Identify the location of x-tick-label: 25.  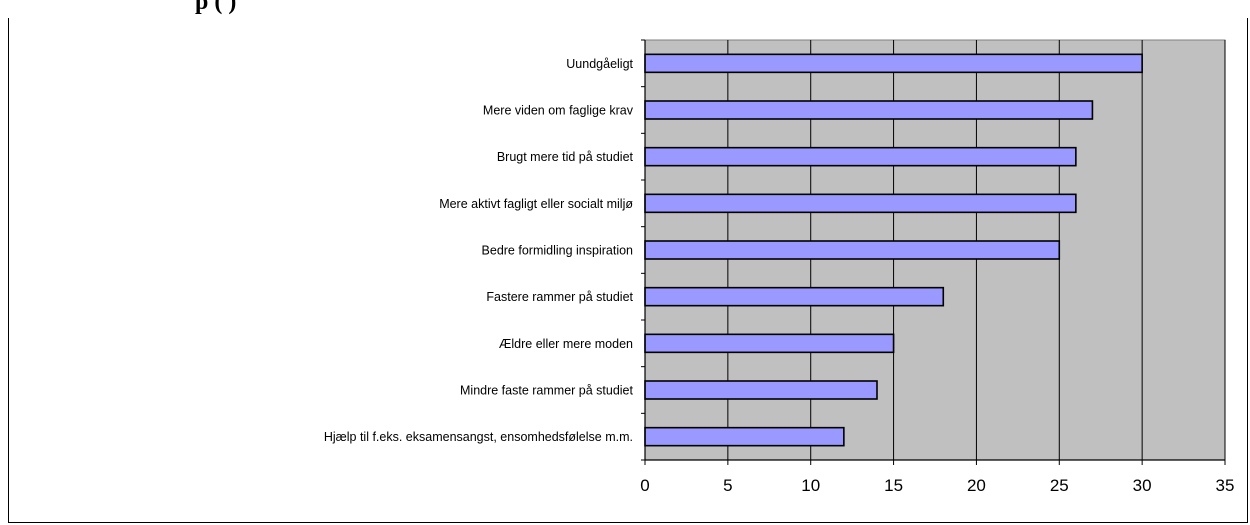
(1059, 485).